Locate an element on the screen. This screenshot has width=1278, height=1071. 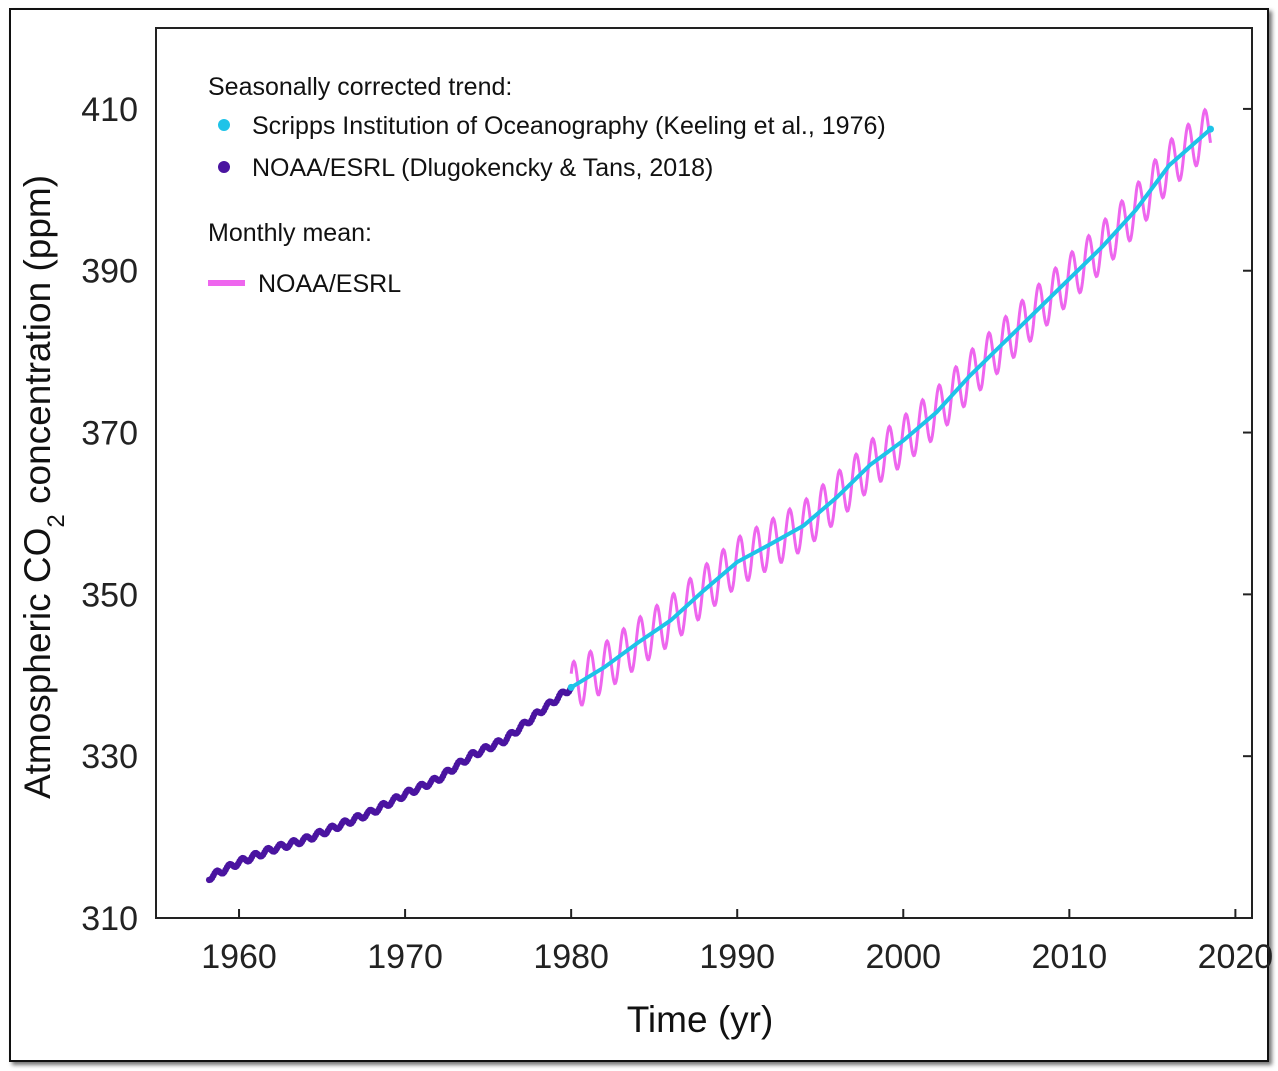
y-tick-label-330: 330 is located at coordinates (109, 757).